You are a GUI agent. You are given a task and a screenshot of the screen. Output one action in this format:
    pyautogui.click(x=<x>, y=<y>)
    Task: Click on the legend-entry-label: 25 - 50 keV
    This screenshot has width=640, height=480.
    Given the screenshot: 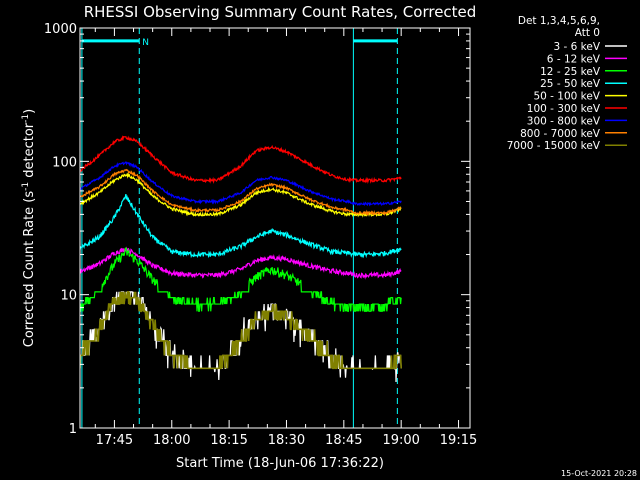 What is the action you would take?
    pyautogui.click(x=570, y=84)
    